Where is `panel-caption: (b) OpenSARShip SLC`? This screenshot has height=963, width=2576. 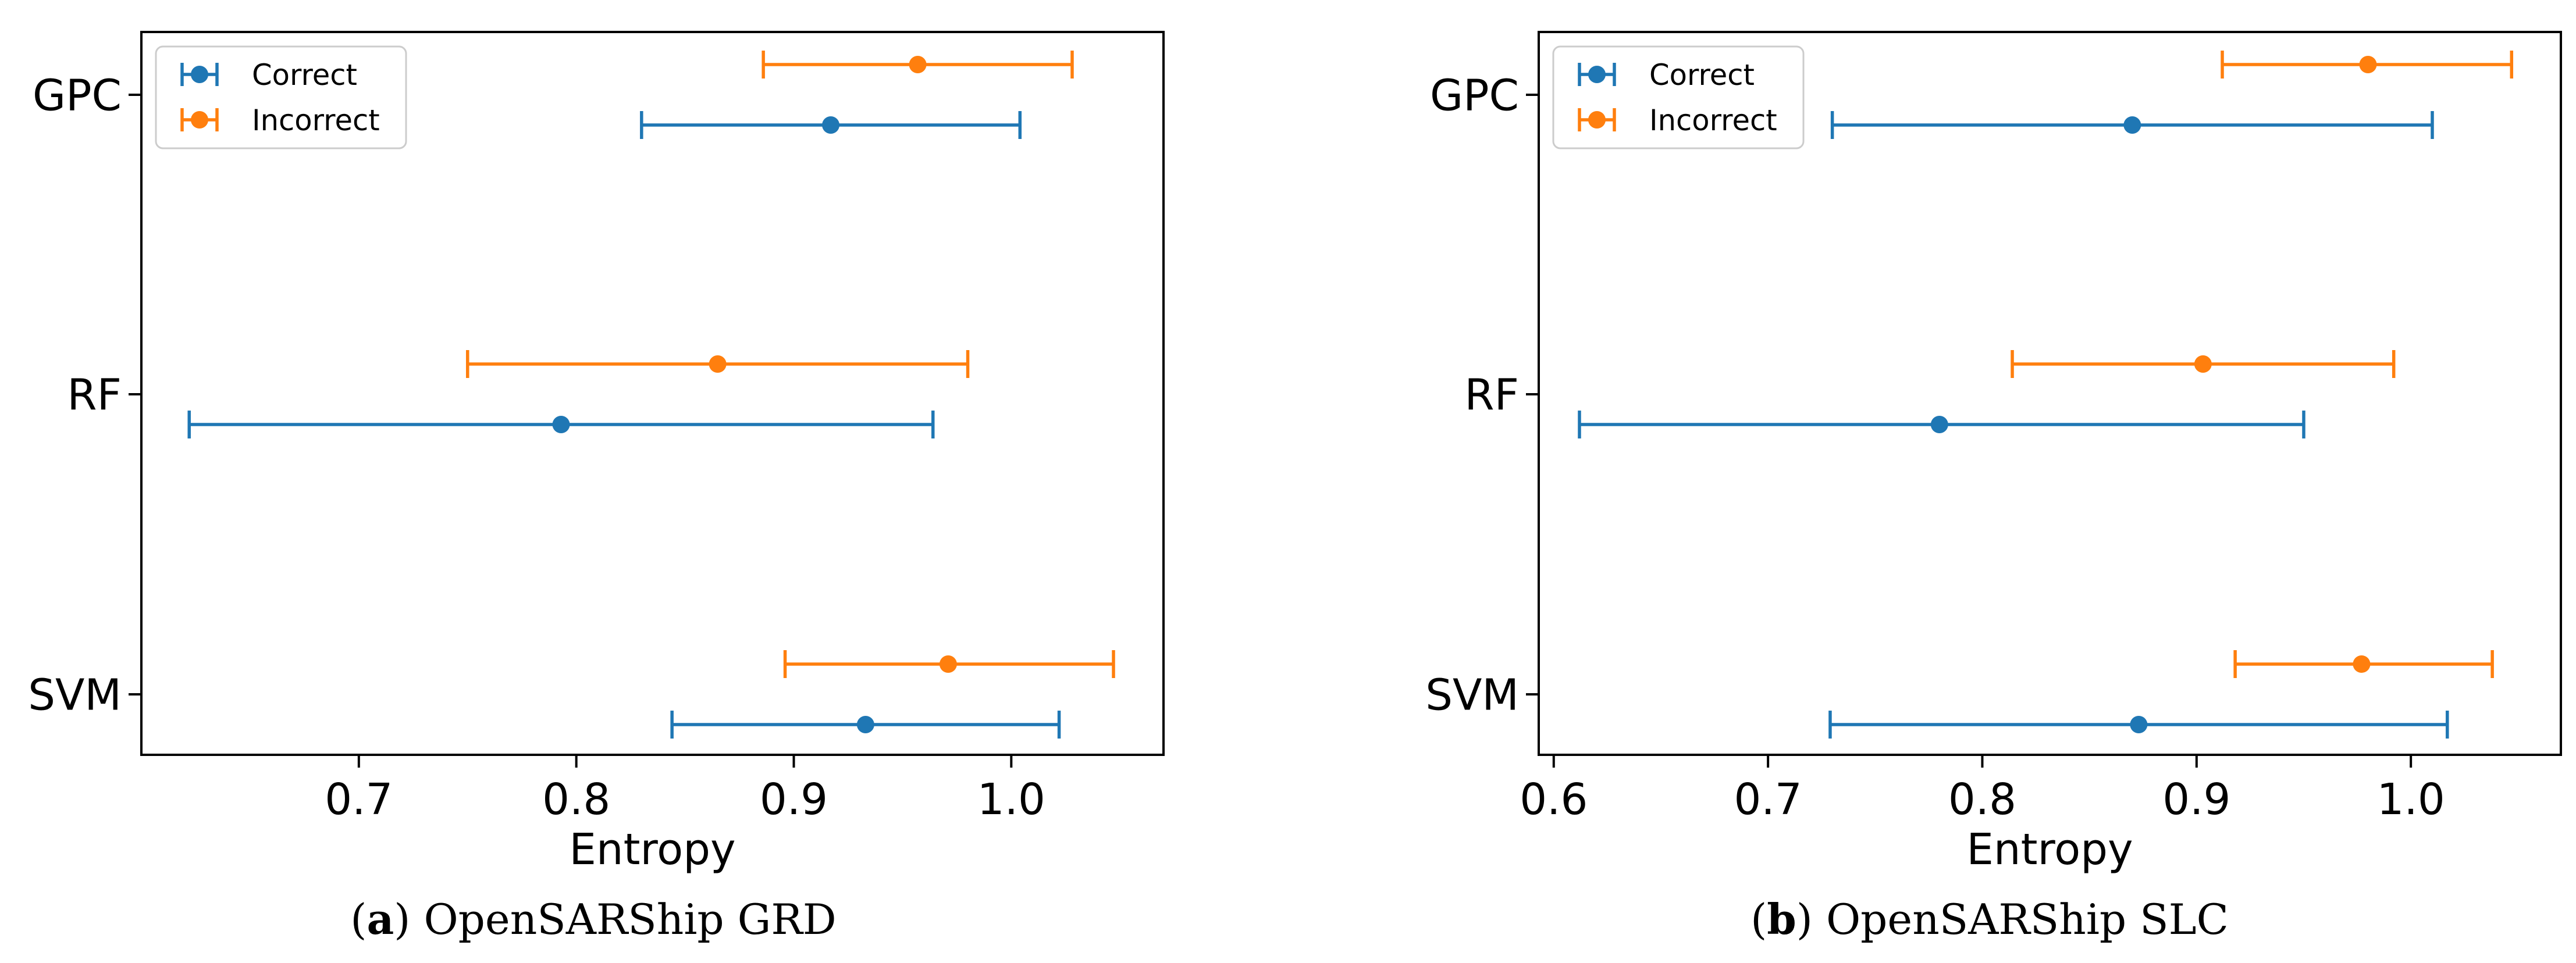 panel-caption: (b) OpenSARShip SLC is located at coordinates (1989, 919).